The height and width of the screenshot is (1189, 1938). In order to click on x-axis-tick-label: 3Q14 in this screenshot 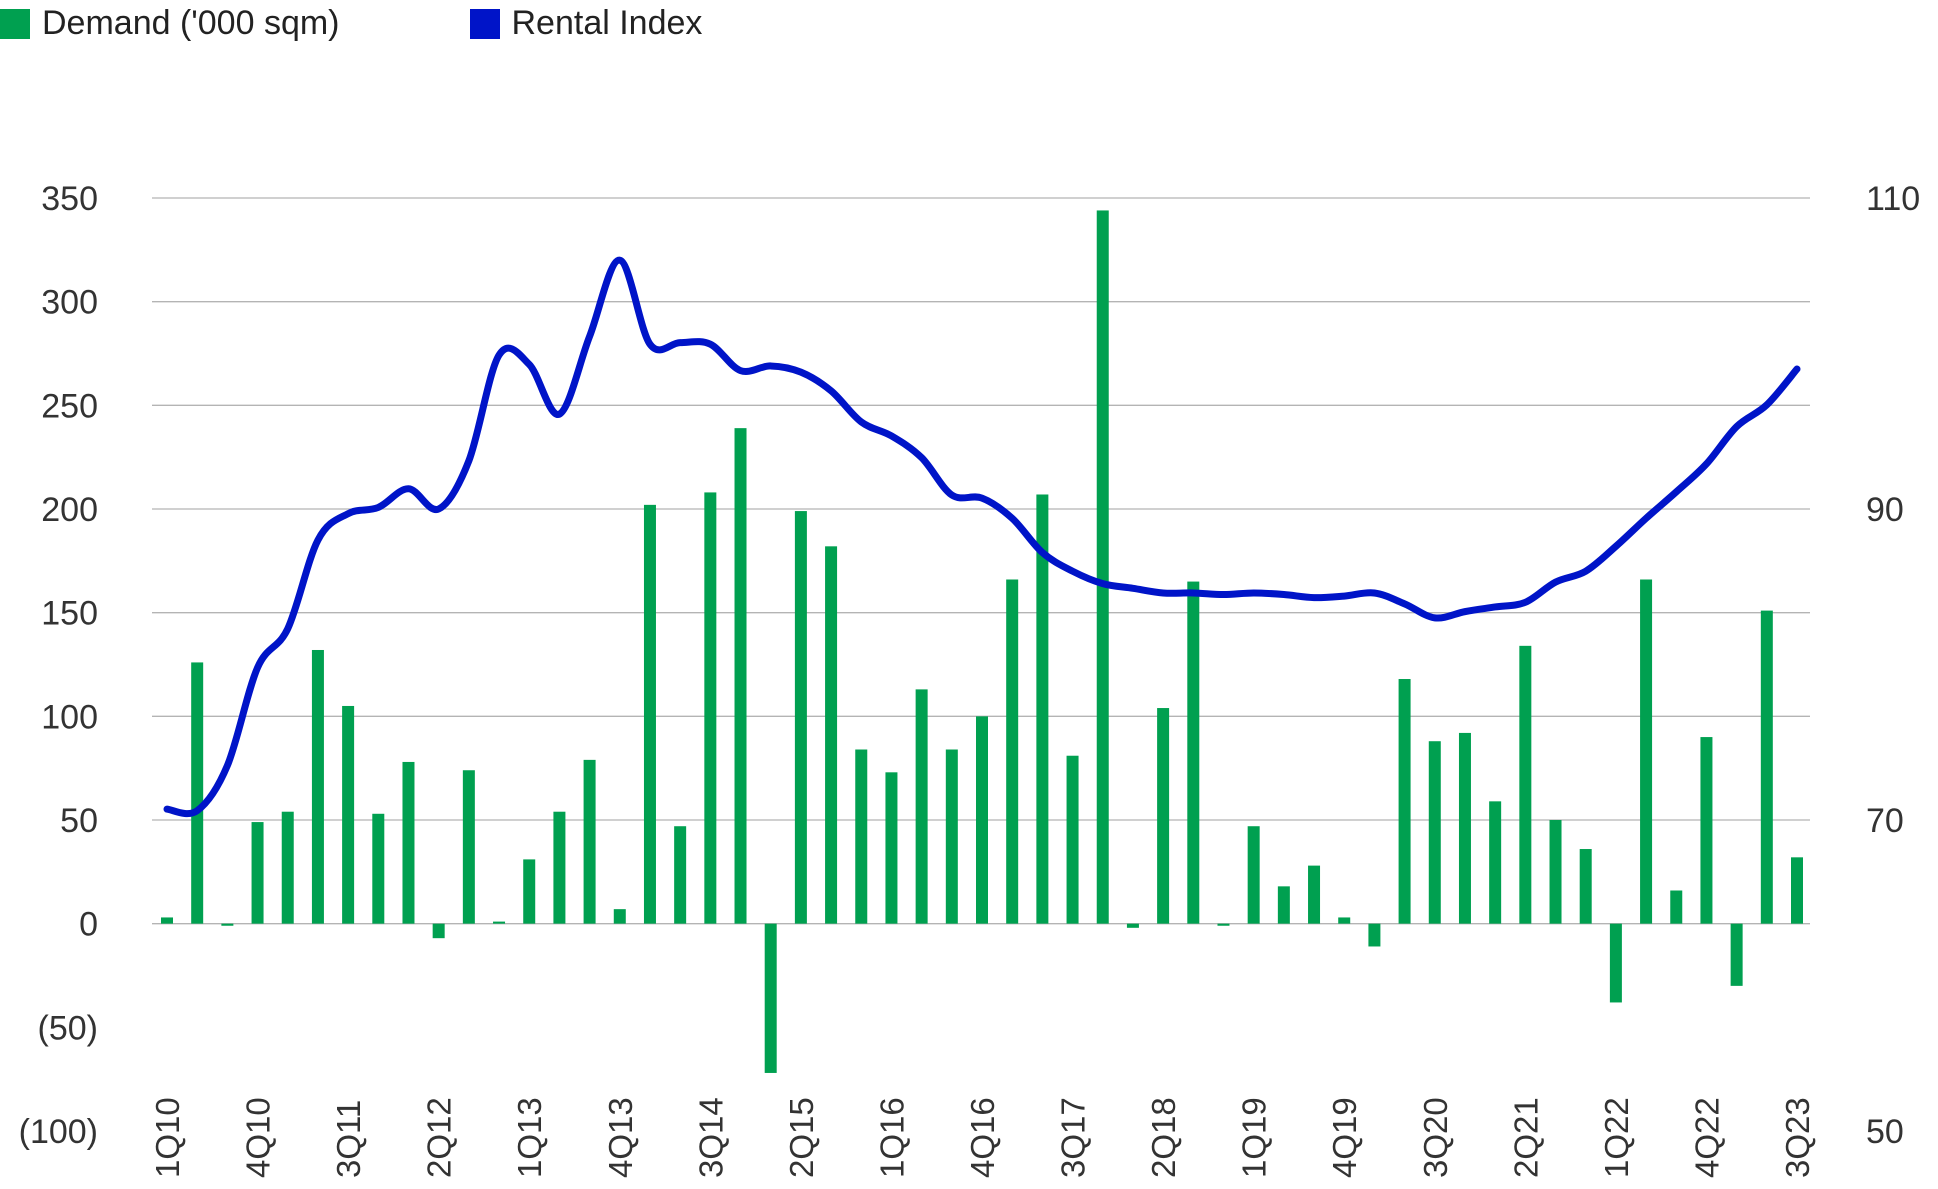, I will do `click(710, 1137)`.